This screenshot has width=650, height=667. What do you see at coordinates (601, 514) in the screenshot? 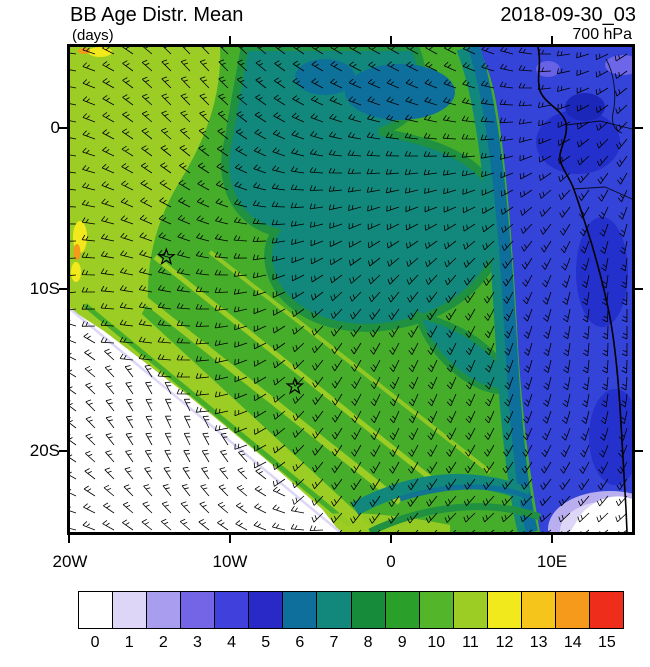
I see `white-se-region` at bounding box center [601, 514].